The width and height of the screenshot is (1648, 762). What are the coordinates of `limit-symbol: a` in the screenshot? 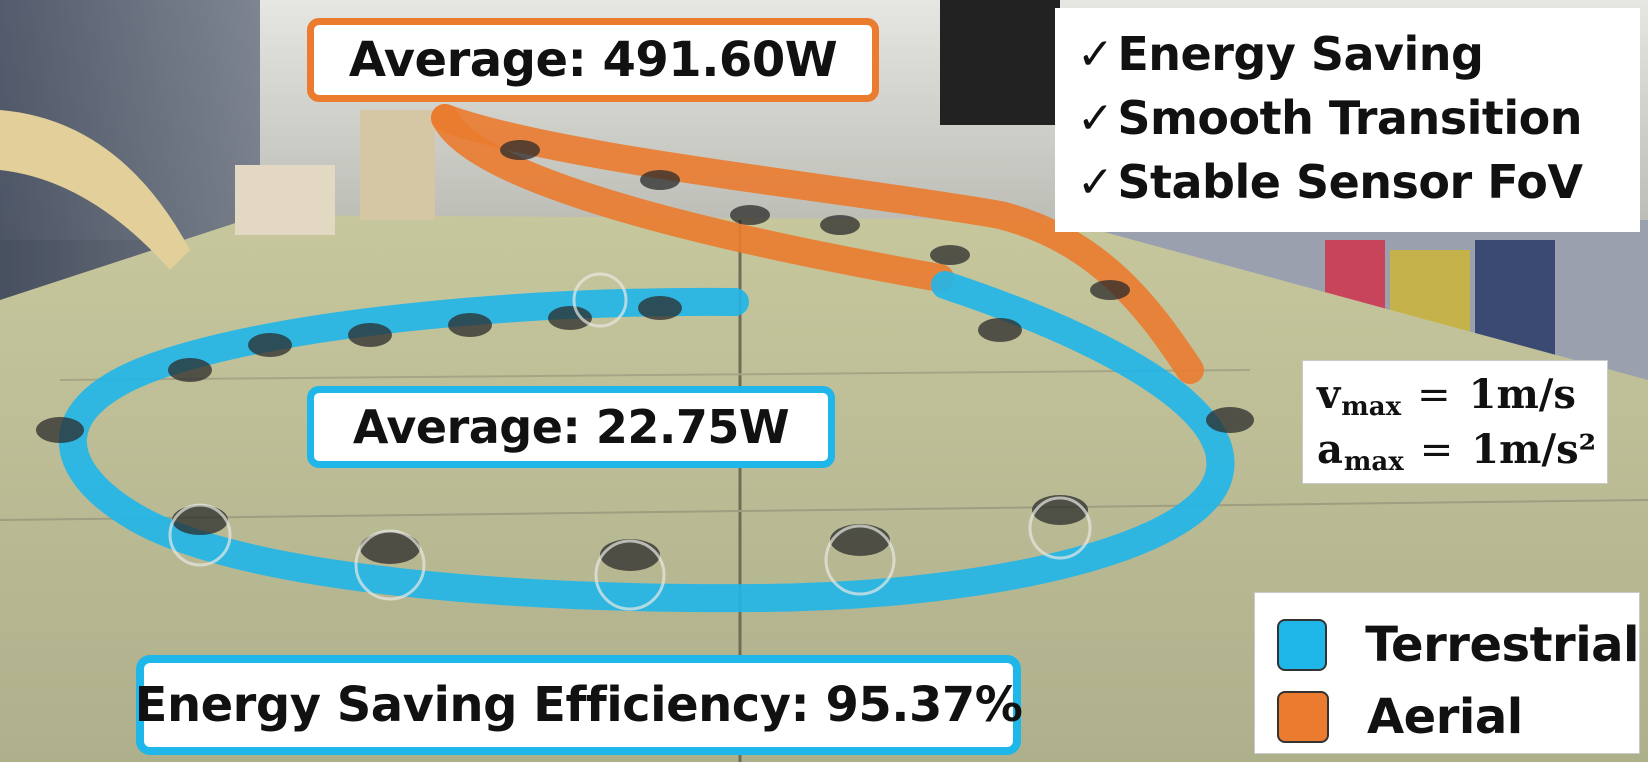 It's located at (1330, 449).